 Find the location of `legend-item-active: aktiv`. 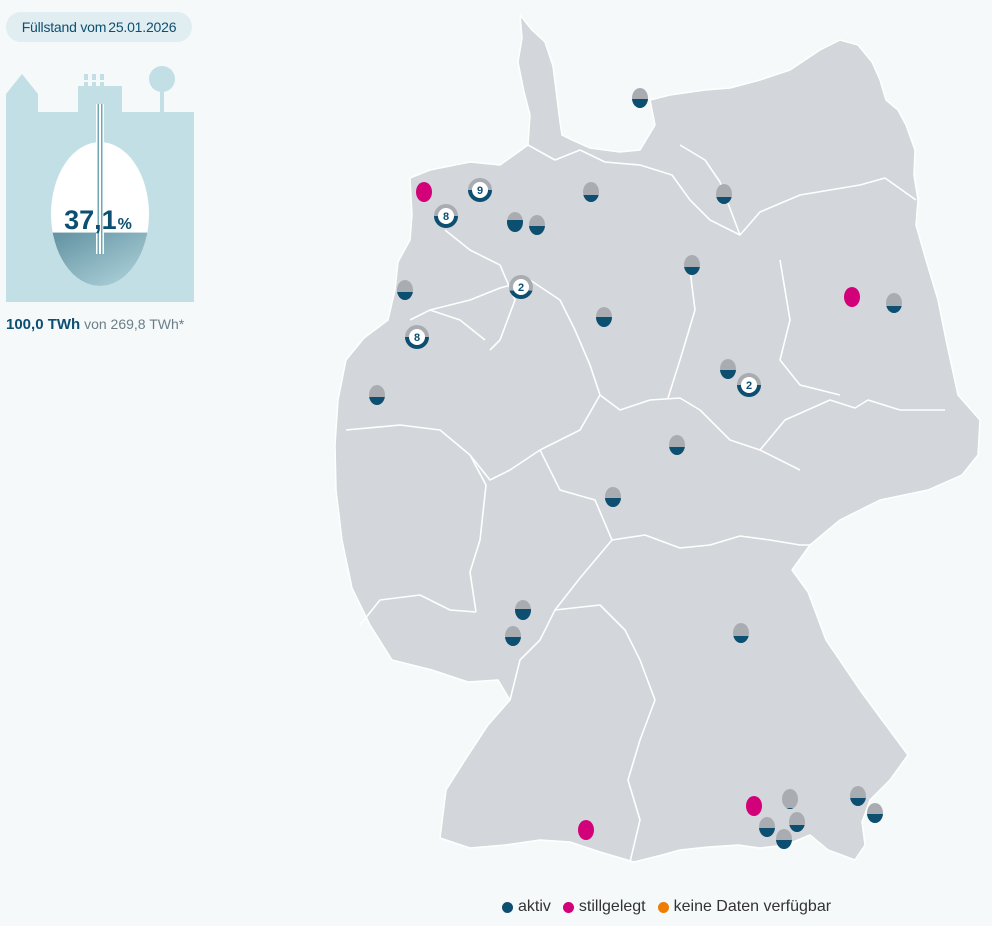

legend-item-active: aktiv is located at coordinates (526, 907).